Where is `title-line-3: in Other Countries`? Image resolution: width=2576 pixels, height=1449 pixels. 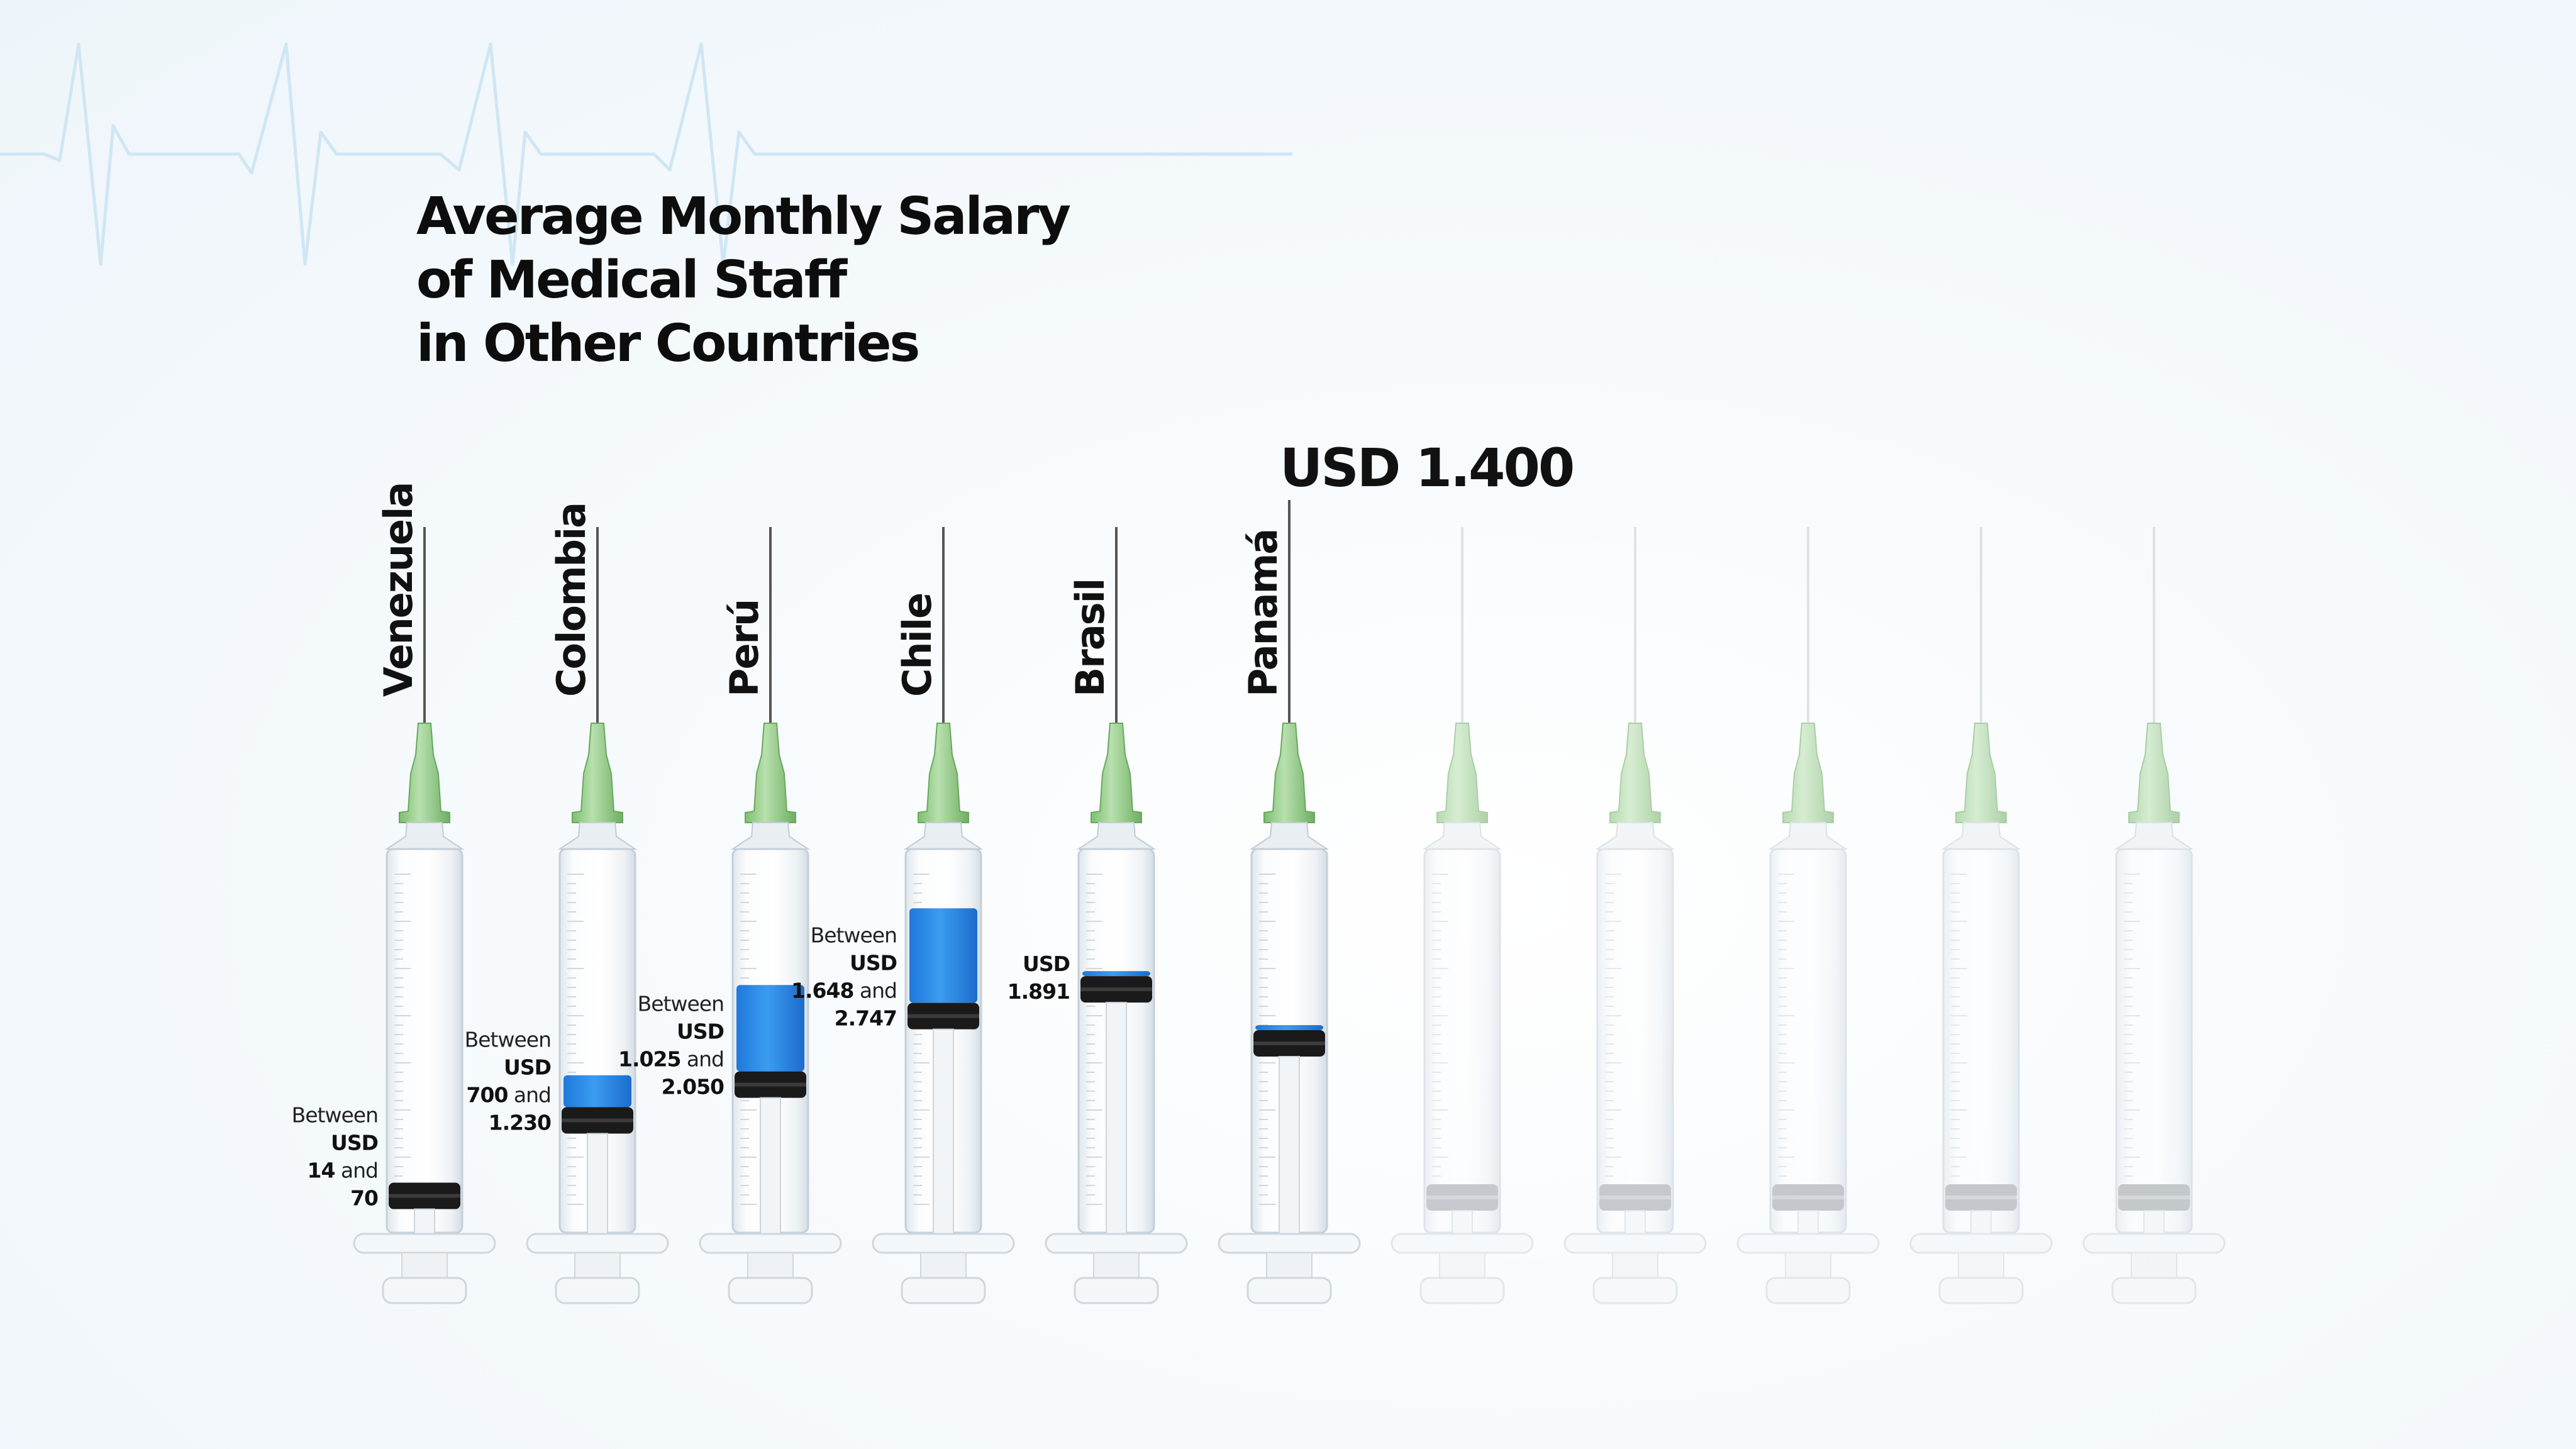
title-line-3: in Other Countries is located at coordinates (667, 344).